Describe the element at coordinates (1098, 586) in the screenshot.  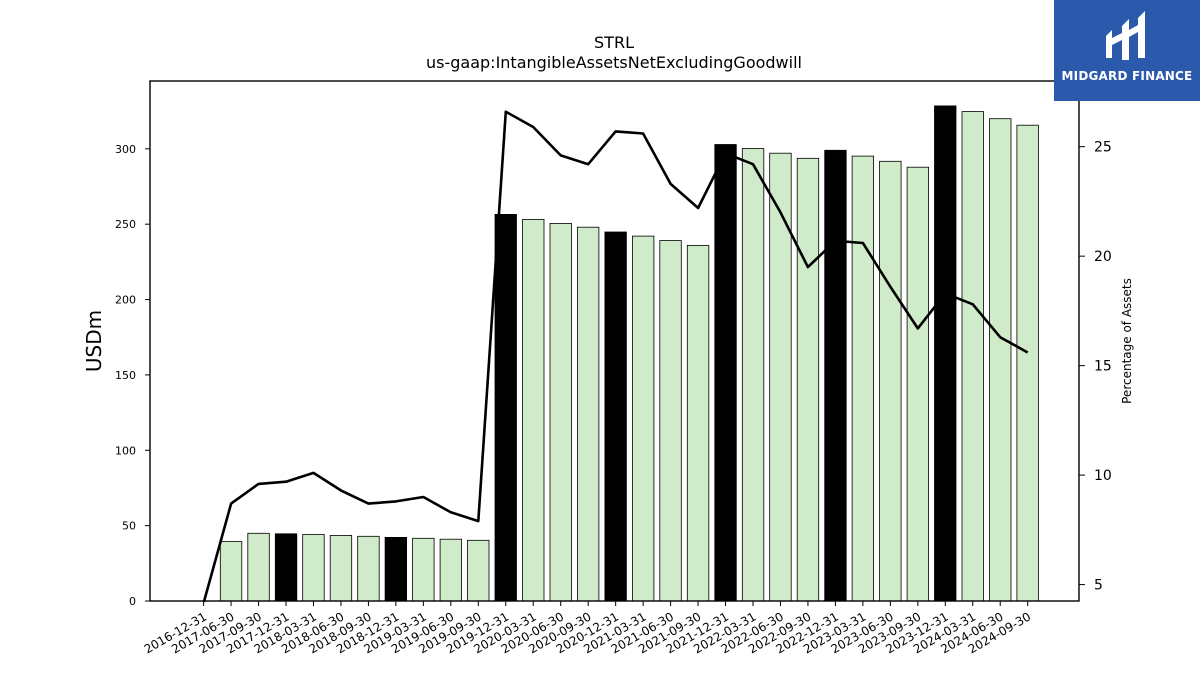
I see `y2-tick-label: 5` at that location.